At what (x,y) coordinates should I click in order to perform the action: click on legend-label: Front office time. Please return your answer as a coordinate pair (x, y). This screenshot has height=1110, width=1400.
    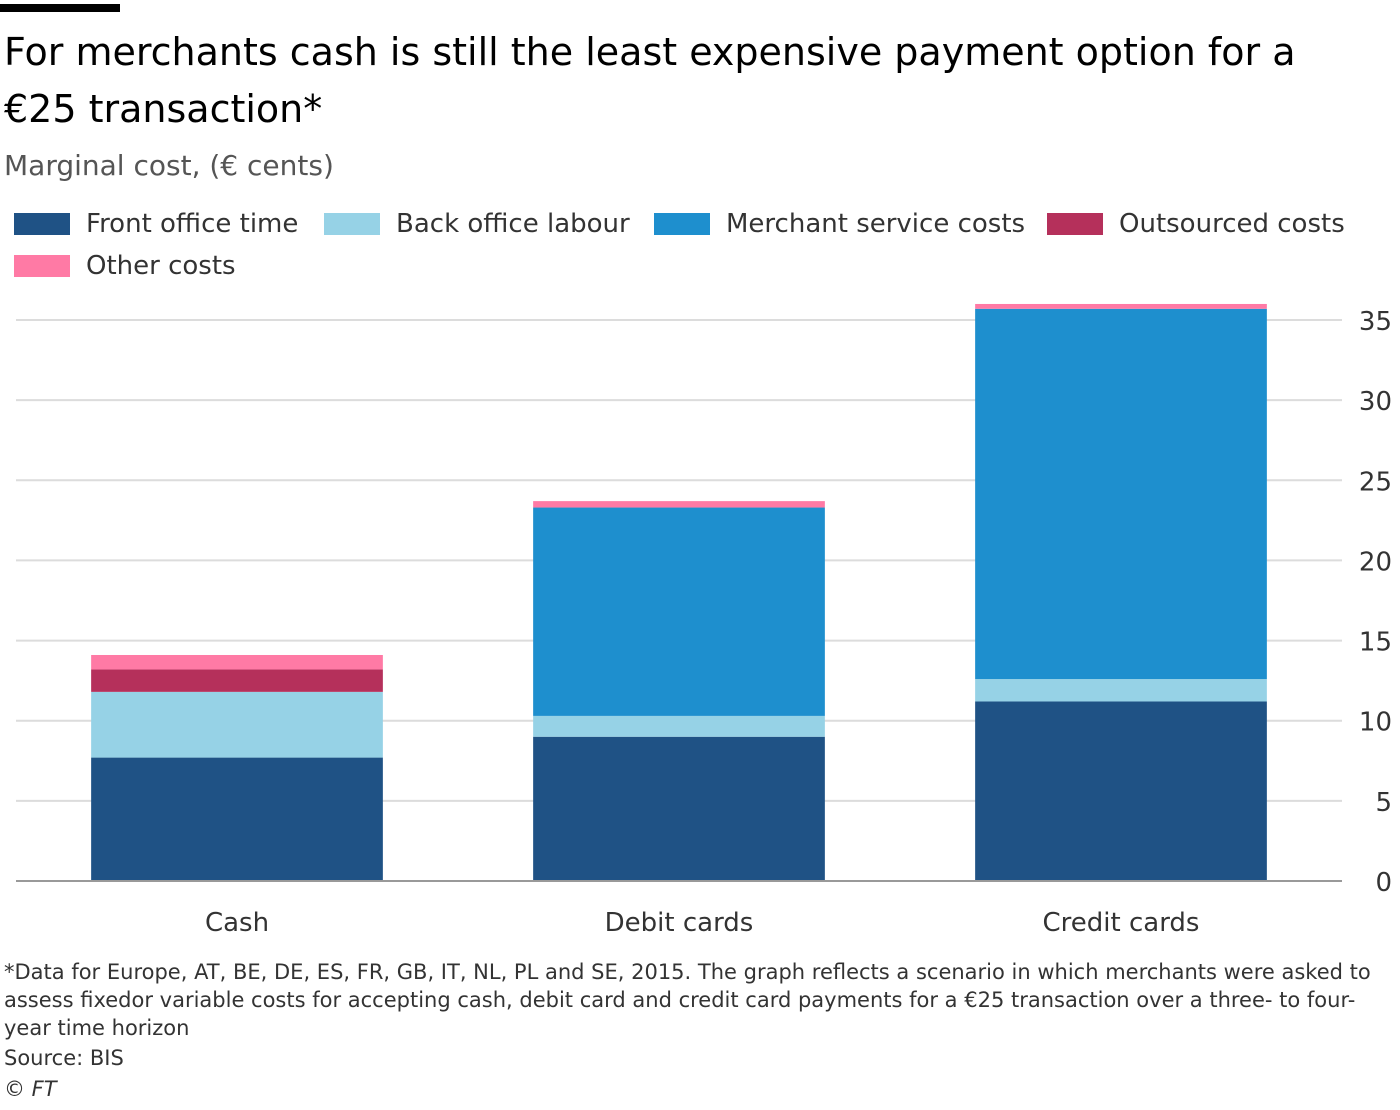
    Looking at the image, I should click on (192, 224).